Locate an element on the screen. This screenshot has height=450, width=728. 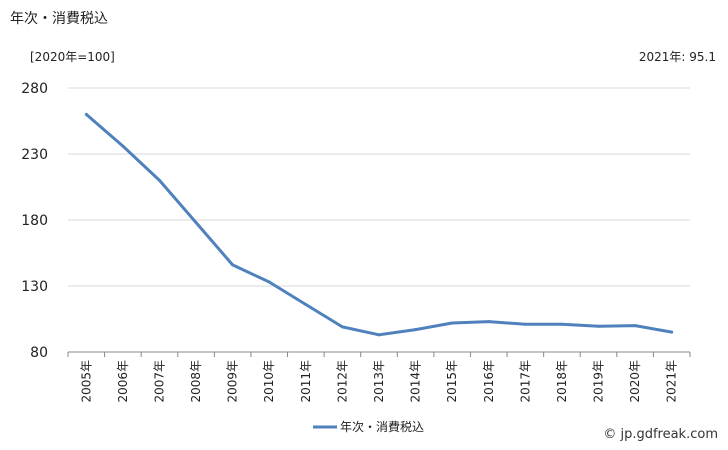
y-tick-labels: 80 130 180 230 280 is located at coordinates (34, 221).